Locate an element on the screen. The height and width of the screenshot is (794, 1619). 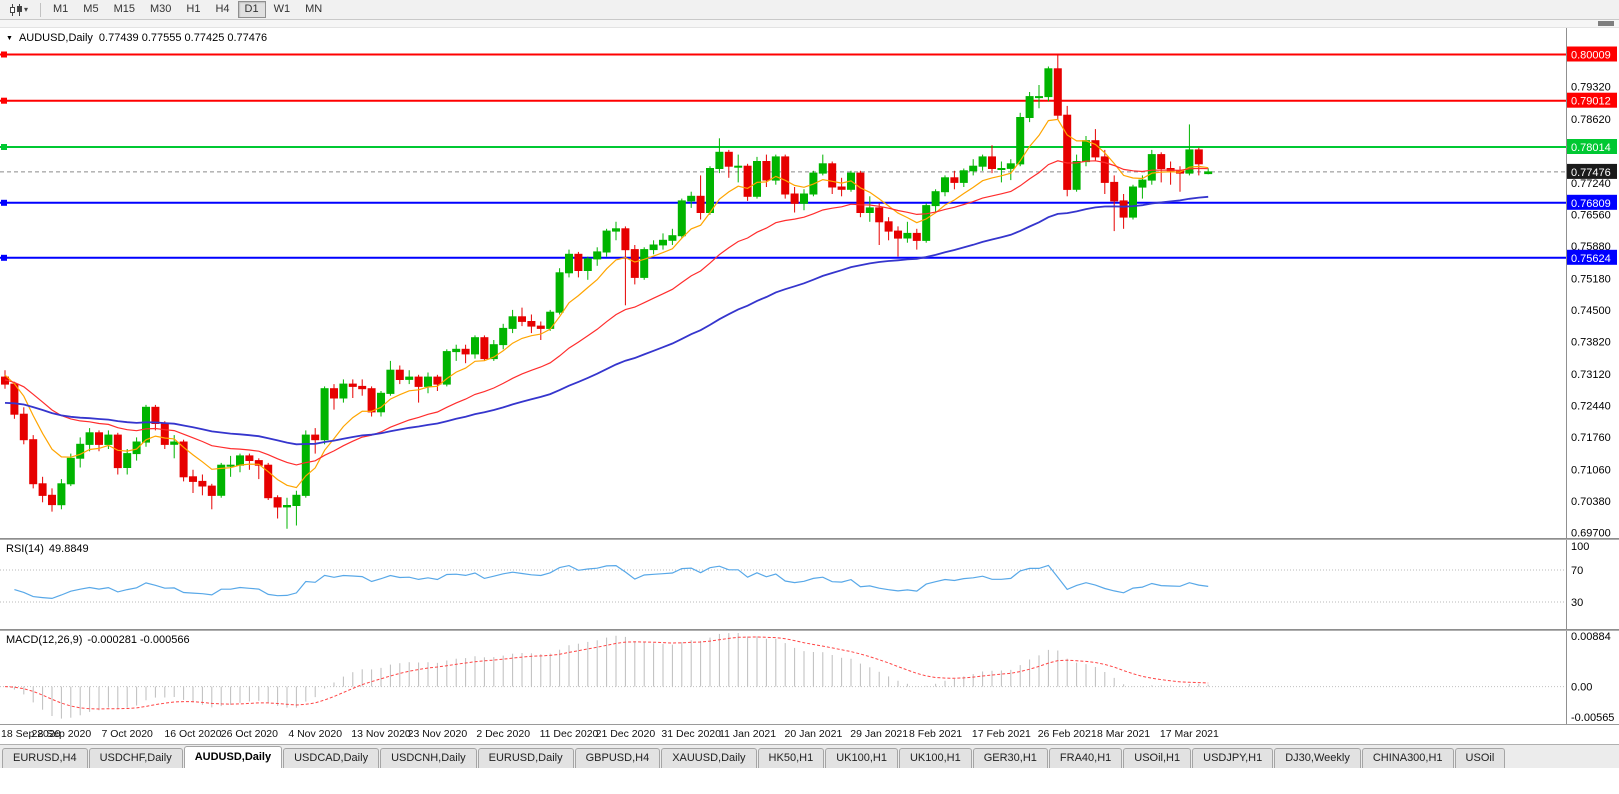
status-area is located at coordinates (809, 781).